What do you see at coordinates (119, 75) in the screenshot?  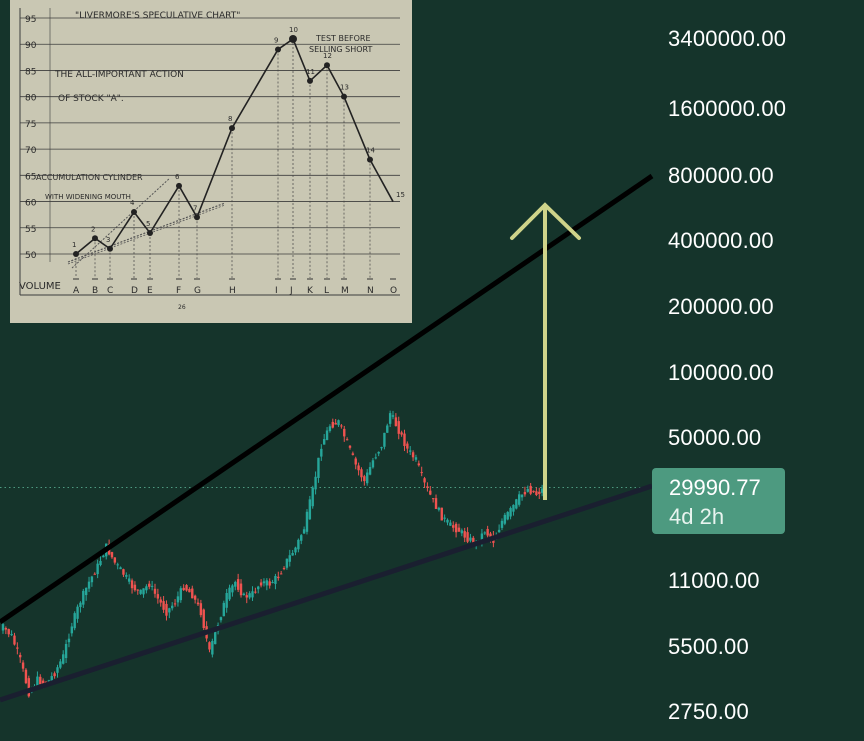 I see `inset-subtitle-1: THE ALL-IMPORTANT ACTION` at bounding box center [119, 75].